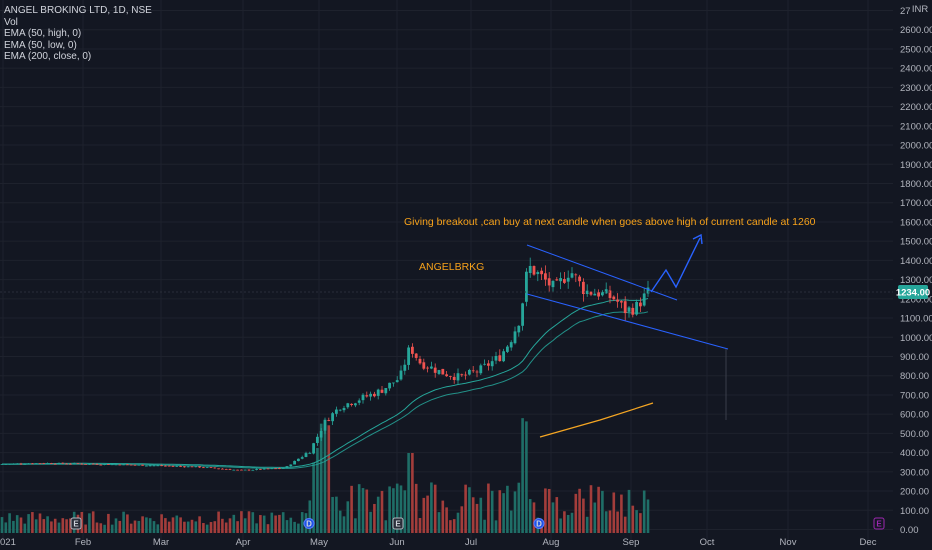 The width and height of the screenshot is (932, 550). Describe the element at coordinates (43, 33) in the screenshot. I see `indicator-ema-50-high: EMA (50, high, 0)` at that location.